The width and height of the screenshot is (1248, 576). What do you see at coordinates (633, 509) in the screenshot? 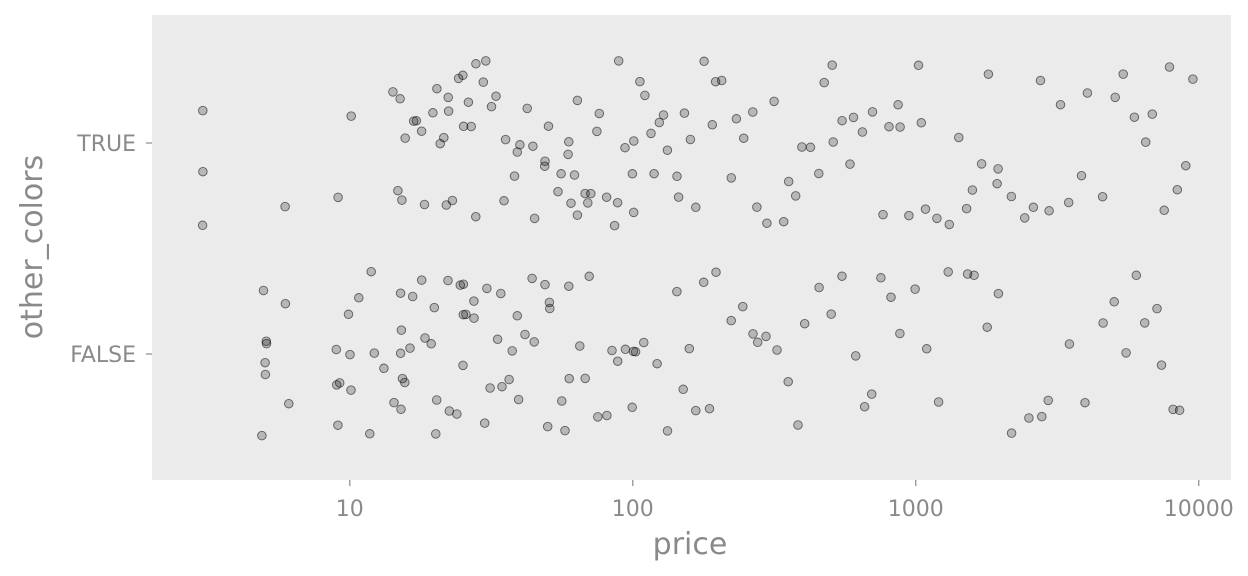
I see `x-tick-label: 100` at bounding box center [633, 509].